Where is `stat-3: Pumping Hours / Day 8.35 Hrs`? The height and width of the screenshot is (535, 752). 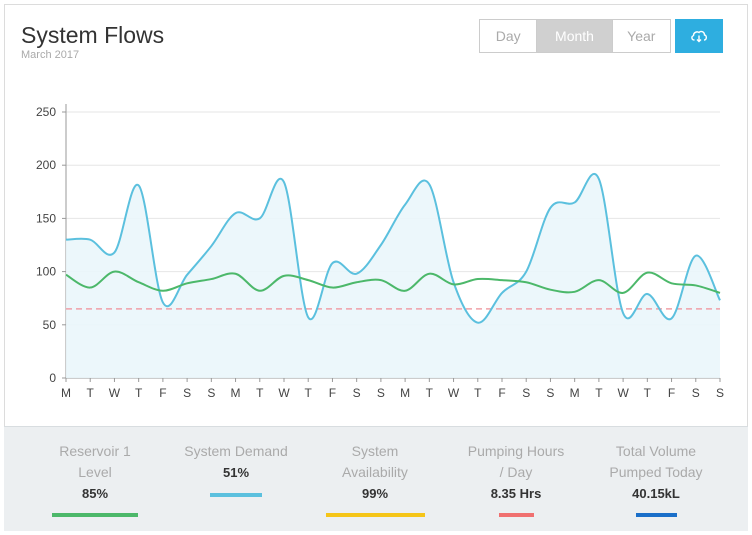 stat-3: Pumping Hours / Day 8.35 Hrs is located at coordinates (516, 471).